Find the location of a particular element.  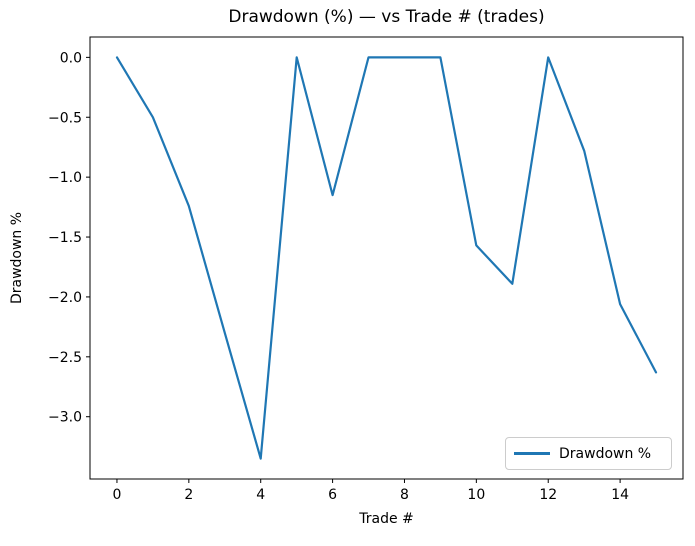

y-tick-label: −1.0 is located at coordinates (65, 178).